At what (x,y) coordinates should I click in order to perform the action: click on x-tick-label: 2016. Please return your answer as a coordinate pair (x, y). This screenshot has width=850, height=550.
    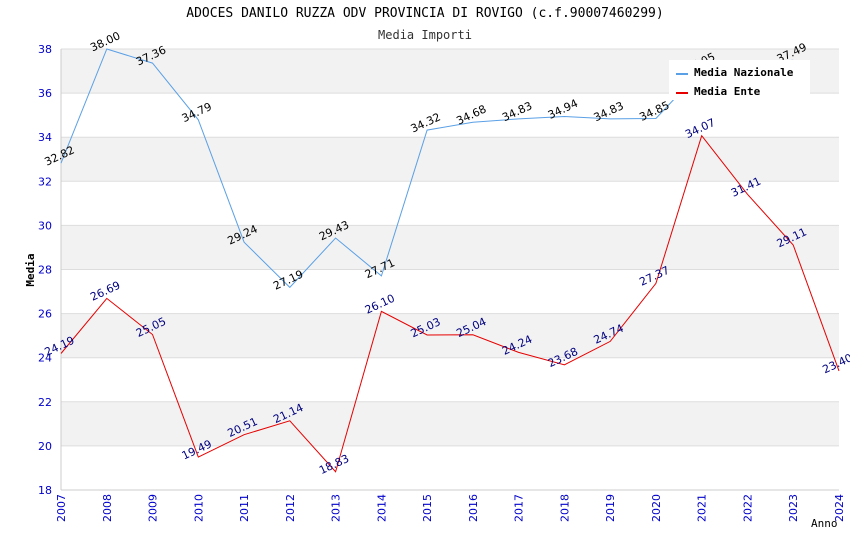
    Looking at the image, I should click on (473, 508).